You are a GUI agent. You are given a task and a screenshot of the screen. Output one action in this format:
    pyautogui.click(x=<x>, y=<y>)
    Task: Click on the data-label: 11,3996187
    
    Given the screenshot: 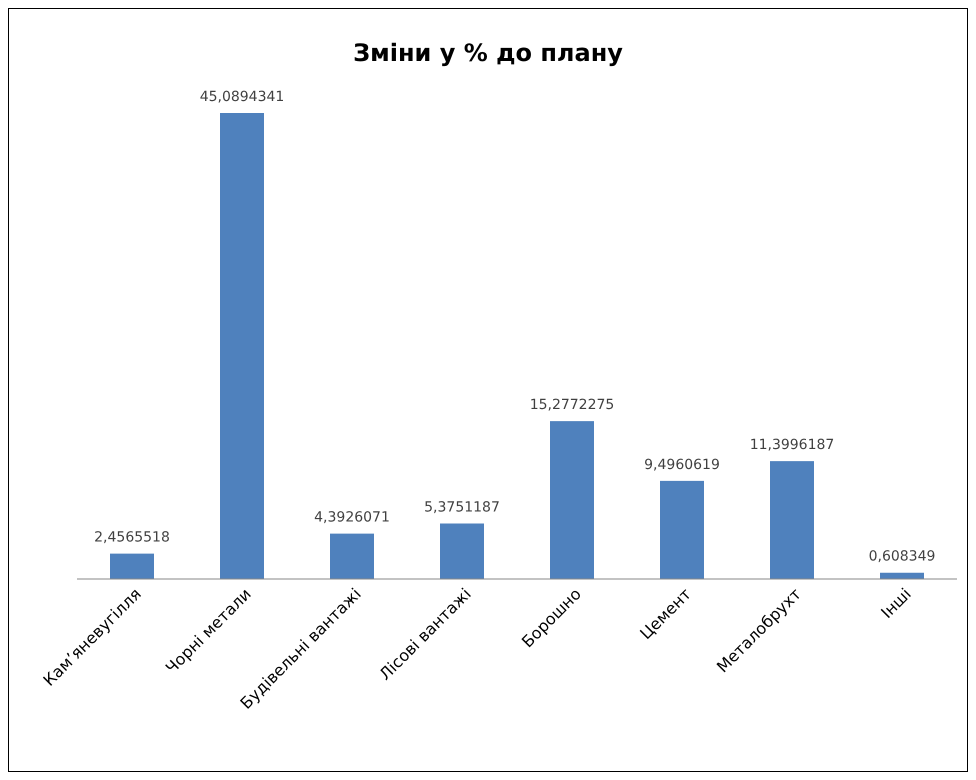 What is the action you would take?
    pyautogui.click(x=792, y=445)
    